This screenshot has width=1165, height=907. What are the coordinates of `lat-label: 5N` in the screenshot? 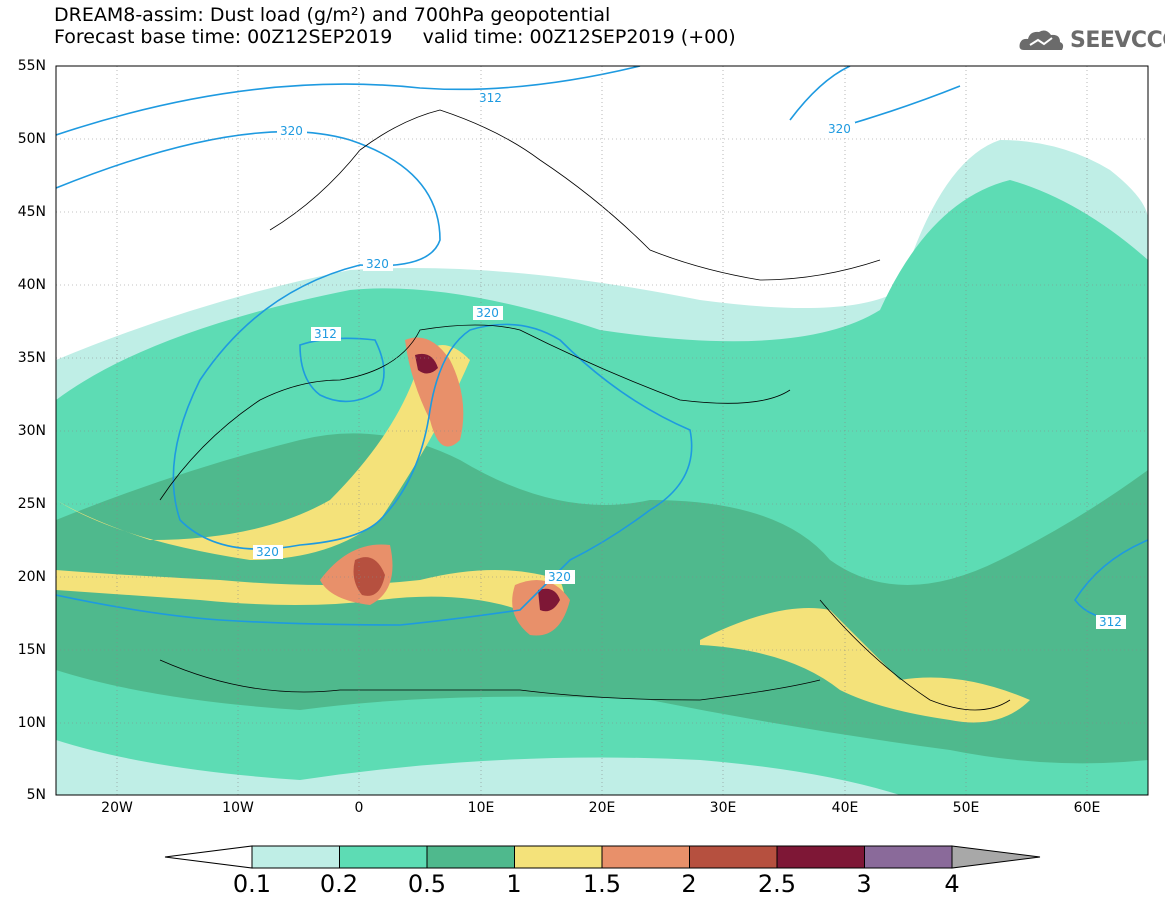 It's located at (36, 795).